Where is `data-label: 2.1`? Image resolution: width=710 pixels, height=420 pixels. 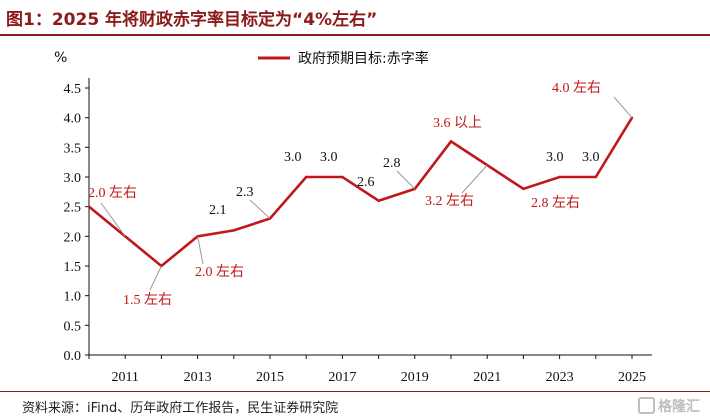
data-label: 2.1 is located at coordinates (218, 210).